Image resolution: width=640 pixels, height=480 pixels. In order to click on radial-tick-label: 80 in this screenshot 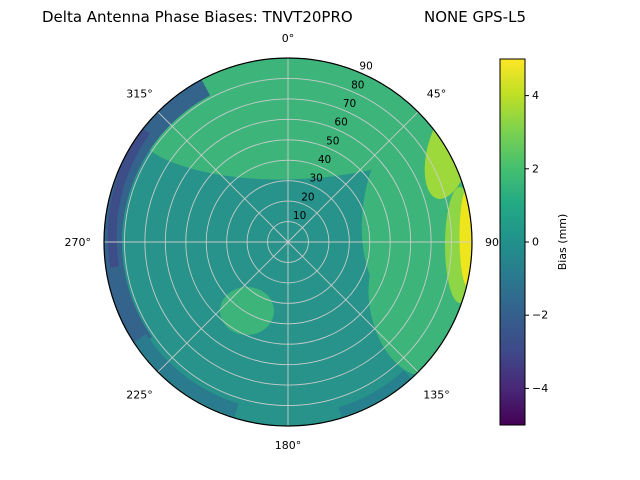, I will do `click(357, 85)`.